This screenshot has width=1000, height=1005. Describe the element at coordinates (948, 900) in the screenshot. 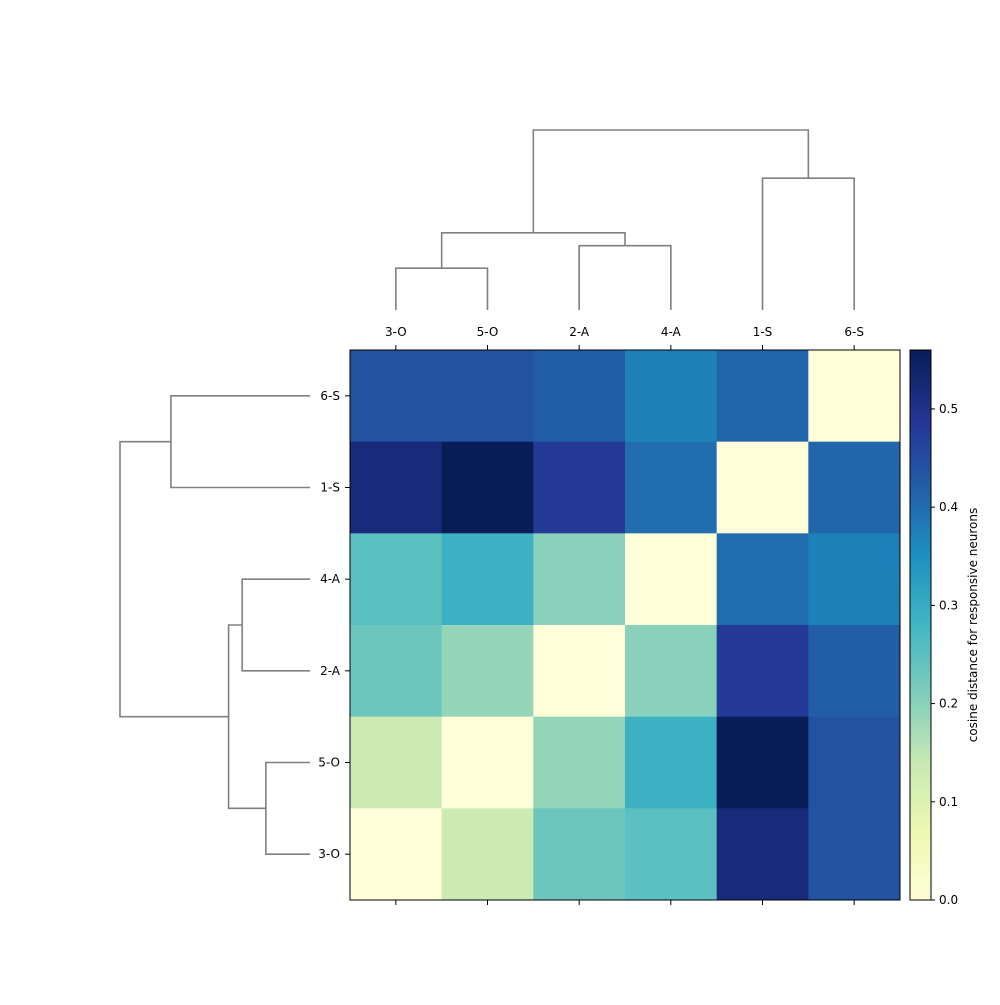

I see `colorbar-tick-label: 0.0` at that location.